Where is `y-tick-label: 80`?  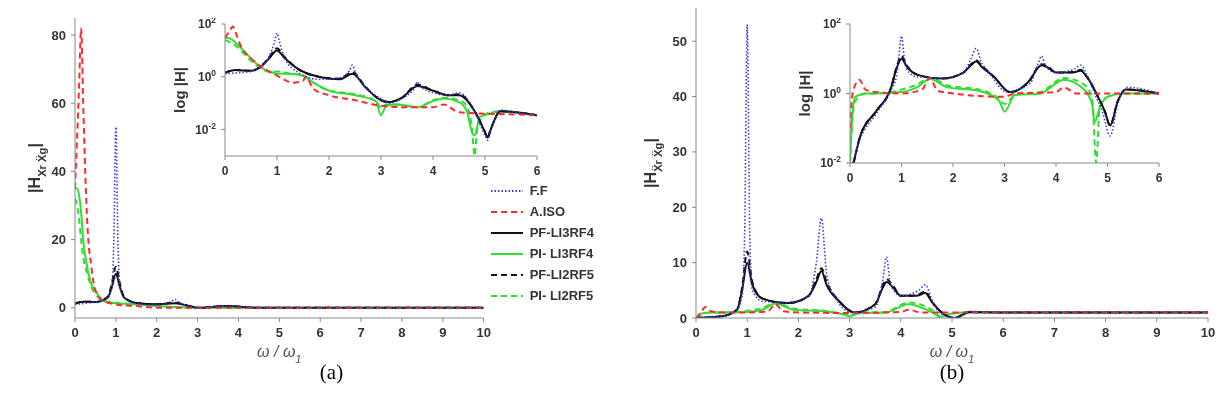 y-tick-label: 80 is located at coordinates (58, 35).